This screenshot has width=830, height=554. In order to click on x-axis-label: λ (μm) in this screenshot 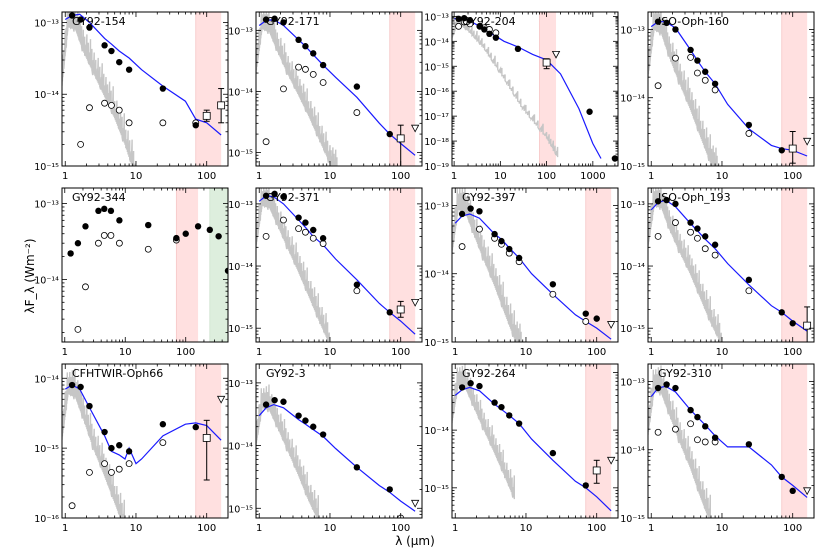, I will do `click(415, 541)`.